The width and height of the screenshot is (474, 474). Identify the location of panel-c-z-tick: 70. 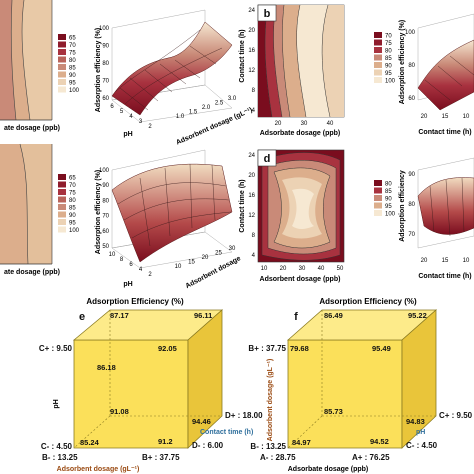
(105, 217).